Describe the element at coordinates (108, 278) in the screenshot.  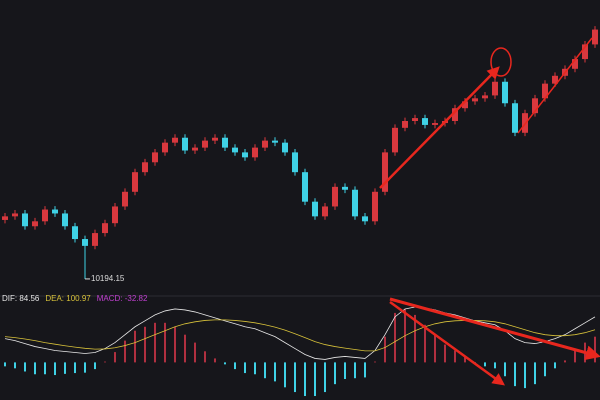
I see `low-label: 10194.15` at that location.